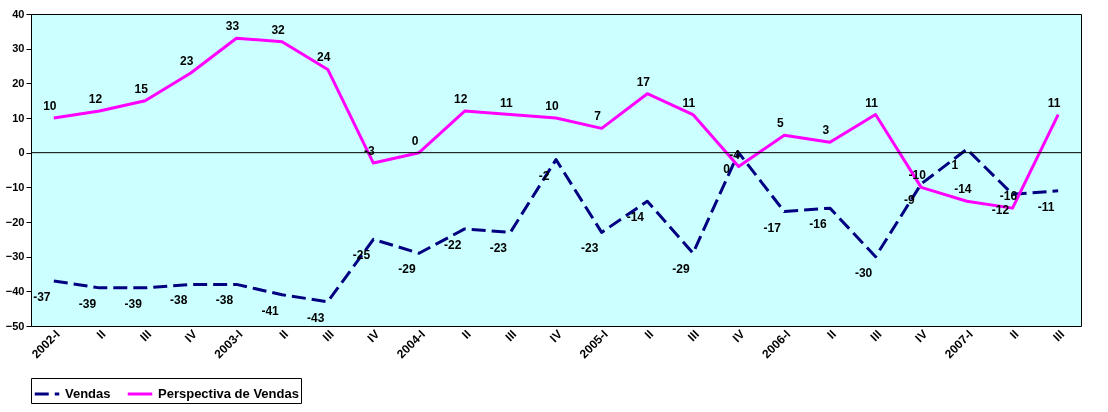  What do you see at coordinates (826, 130) in the screenshot?
I see `data-label: 3` at bounding box center [826, 130].